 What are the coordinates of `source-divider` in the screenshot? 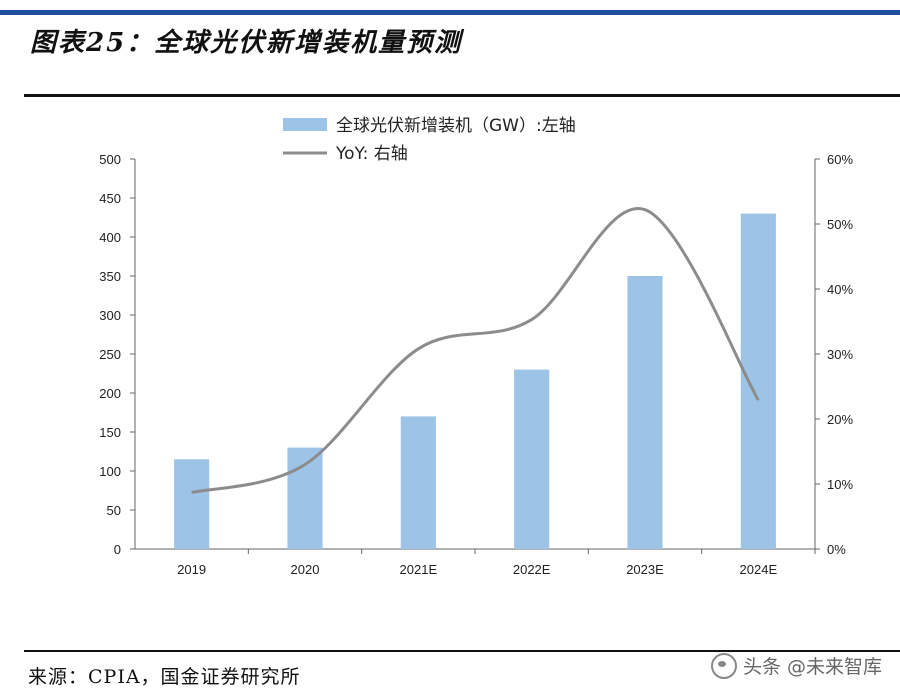 It's located at (462, 651).